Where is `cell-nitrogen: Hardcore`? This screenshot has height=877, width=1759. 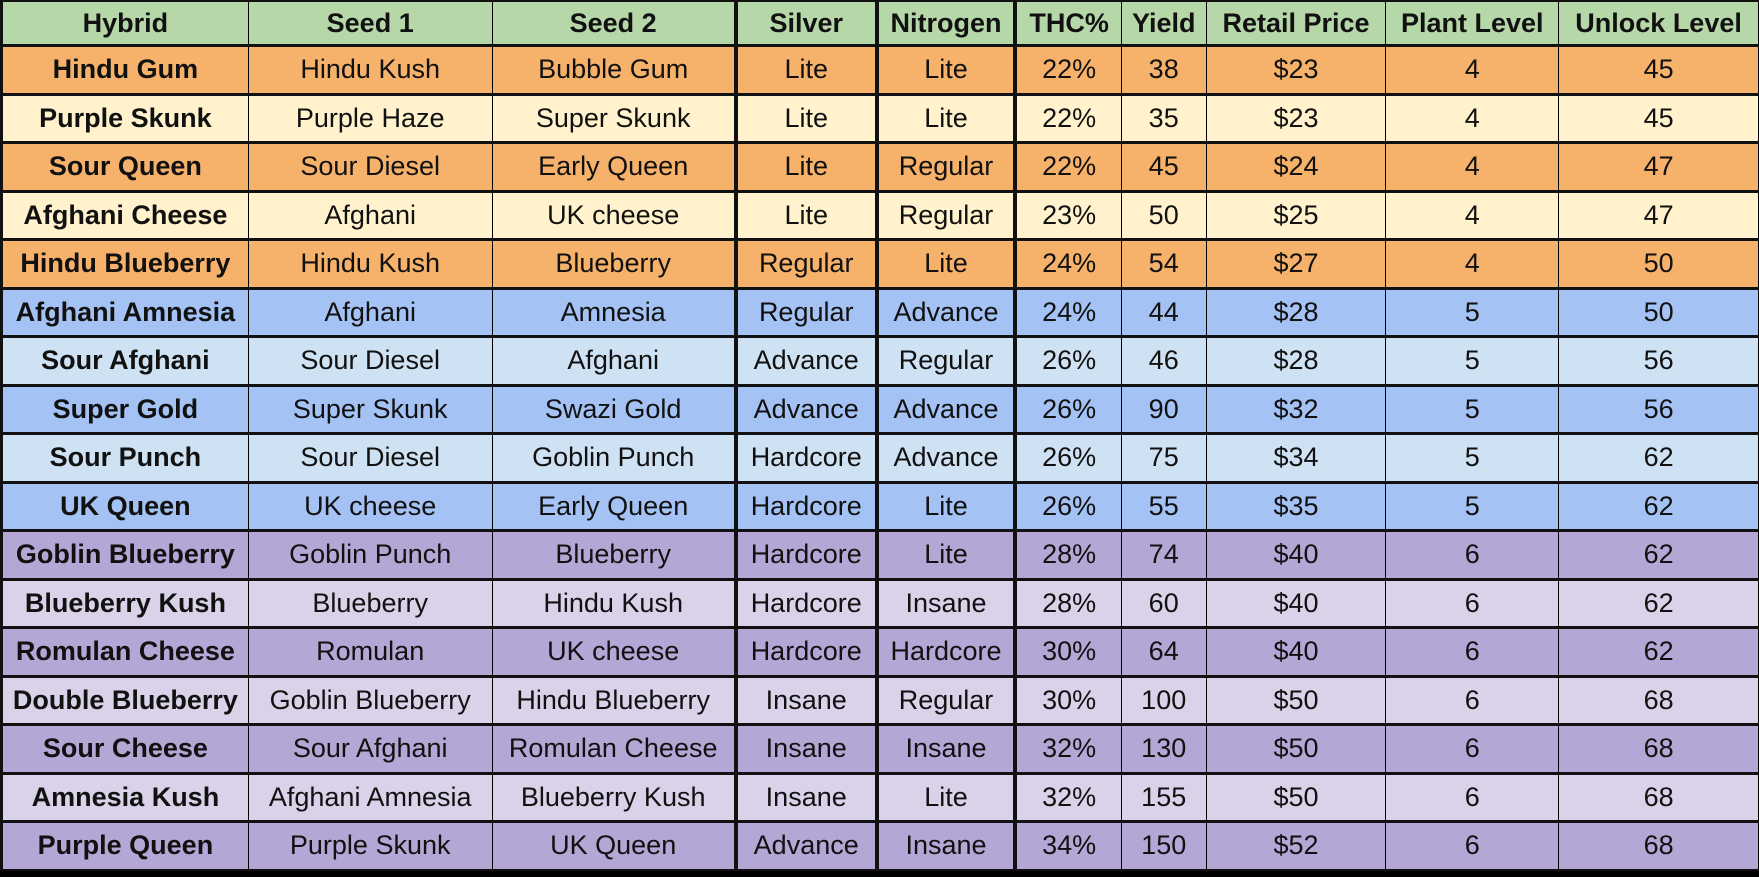 cell-nitrogen: Hardcore is located at coordinates (947, 651).